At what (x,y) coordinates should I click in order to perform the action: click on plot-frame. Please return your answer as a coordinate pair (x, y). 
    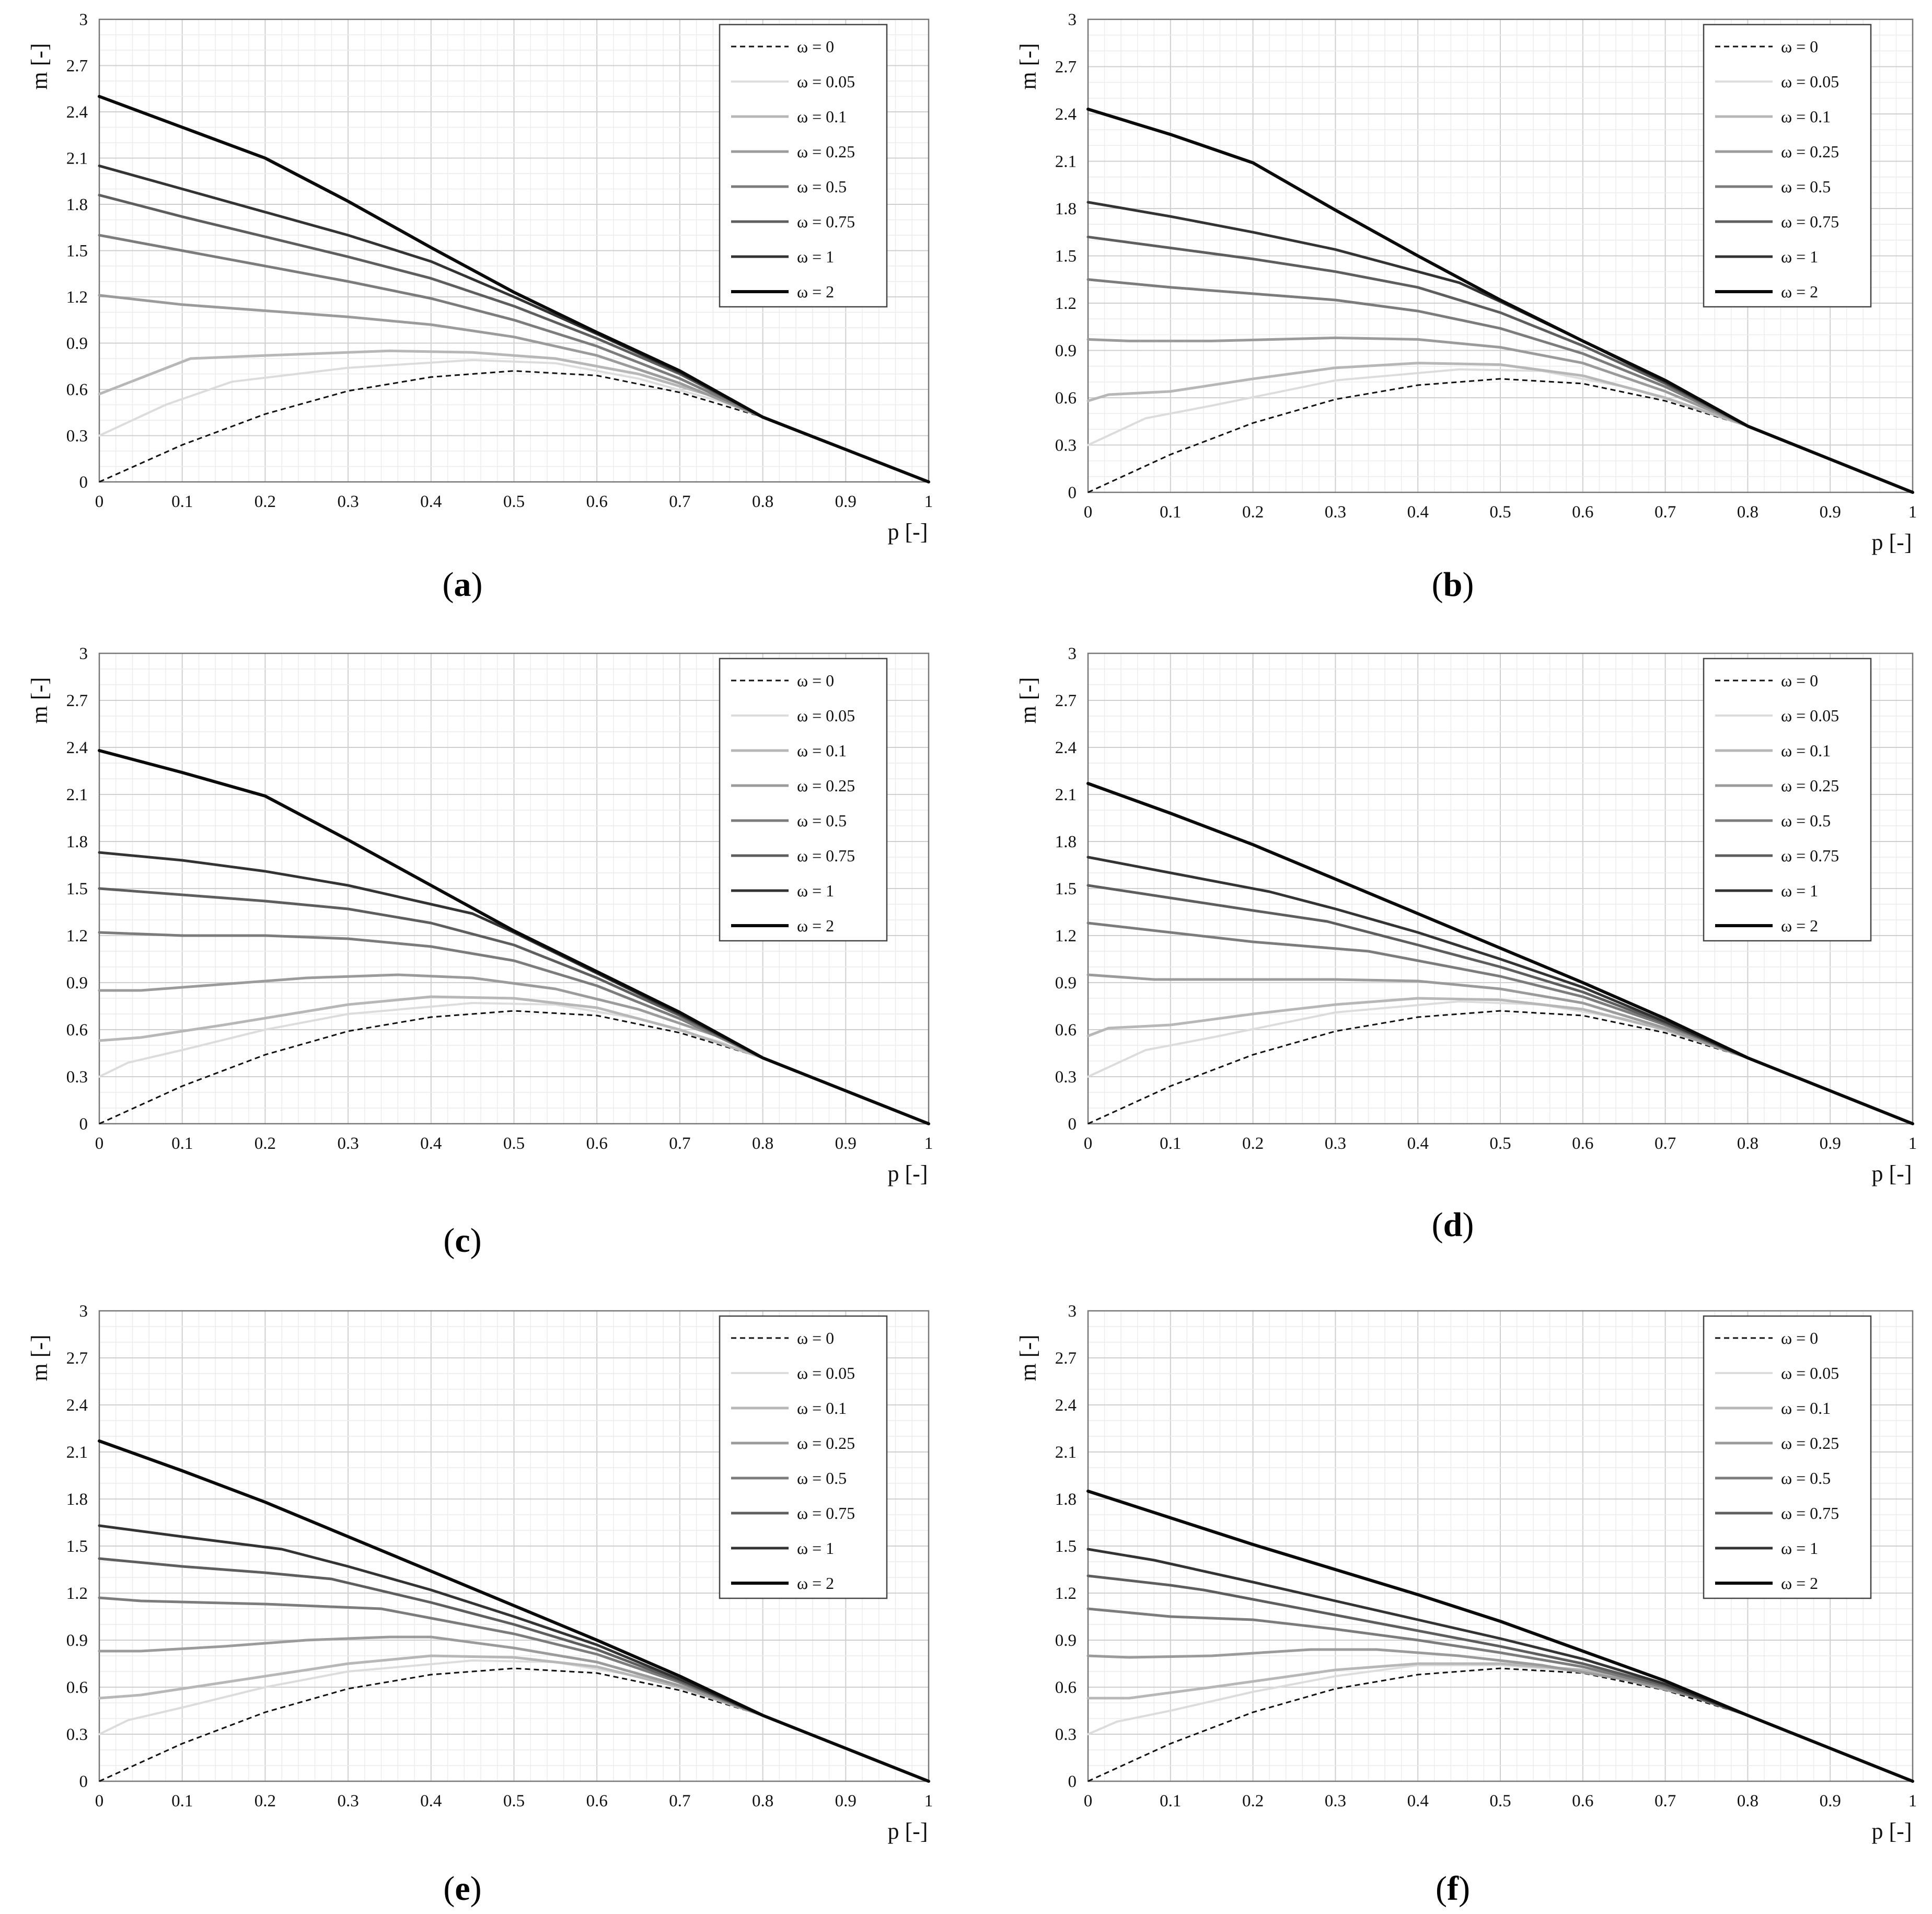
    Looking at the image, I should click on (1500, 255).